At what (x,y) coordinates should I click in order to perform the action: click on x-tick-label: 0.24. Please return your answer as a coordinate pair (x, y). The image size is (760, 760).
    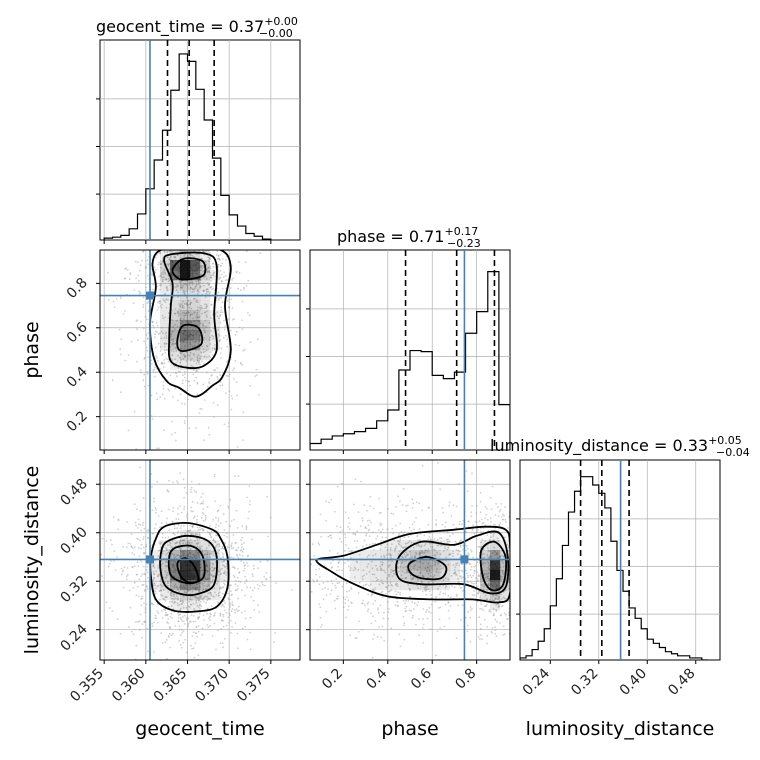
    Looking at the image, I should click on (536, 681).